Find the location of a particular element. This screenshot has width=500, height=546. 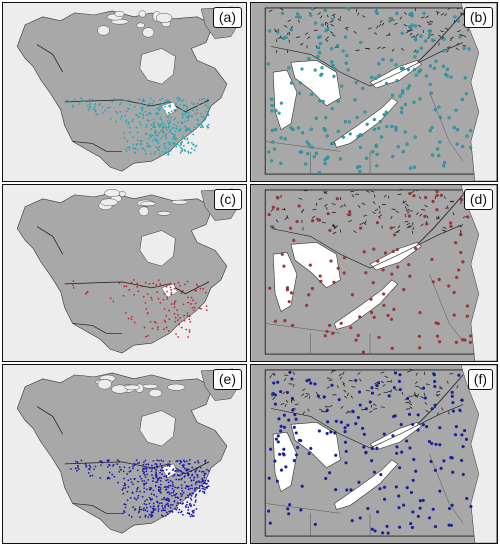

lake-huron is located at coordinates (315, 83).